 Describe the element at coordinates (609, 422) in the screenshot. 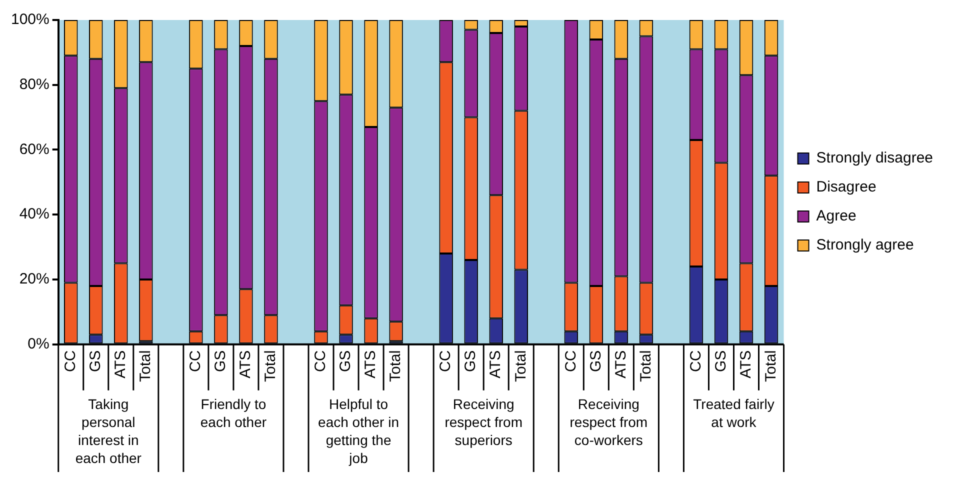

I see `text: Receiving respect from co-workers` at that location.